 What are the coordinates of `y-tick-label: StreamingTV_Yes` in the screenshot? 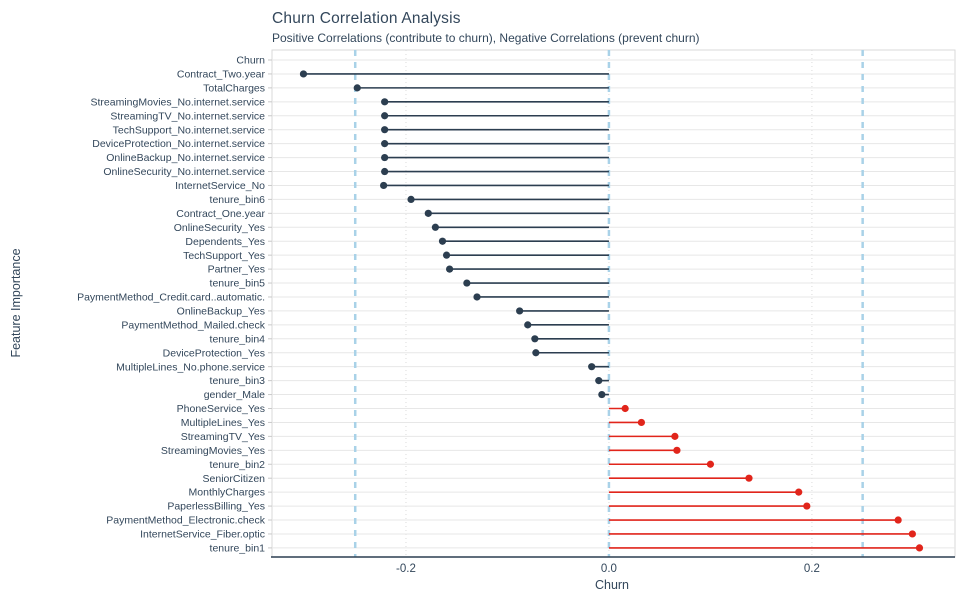 It's located at (223, 437).